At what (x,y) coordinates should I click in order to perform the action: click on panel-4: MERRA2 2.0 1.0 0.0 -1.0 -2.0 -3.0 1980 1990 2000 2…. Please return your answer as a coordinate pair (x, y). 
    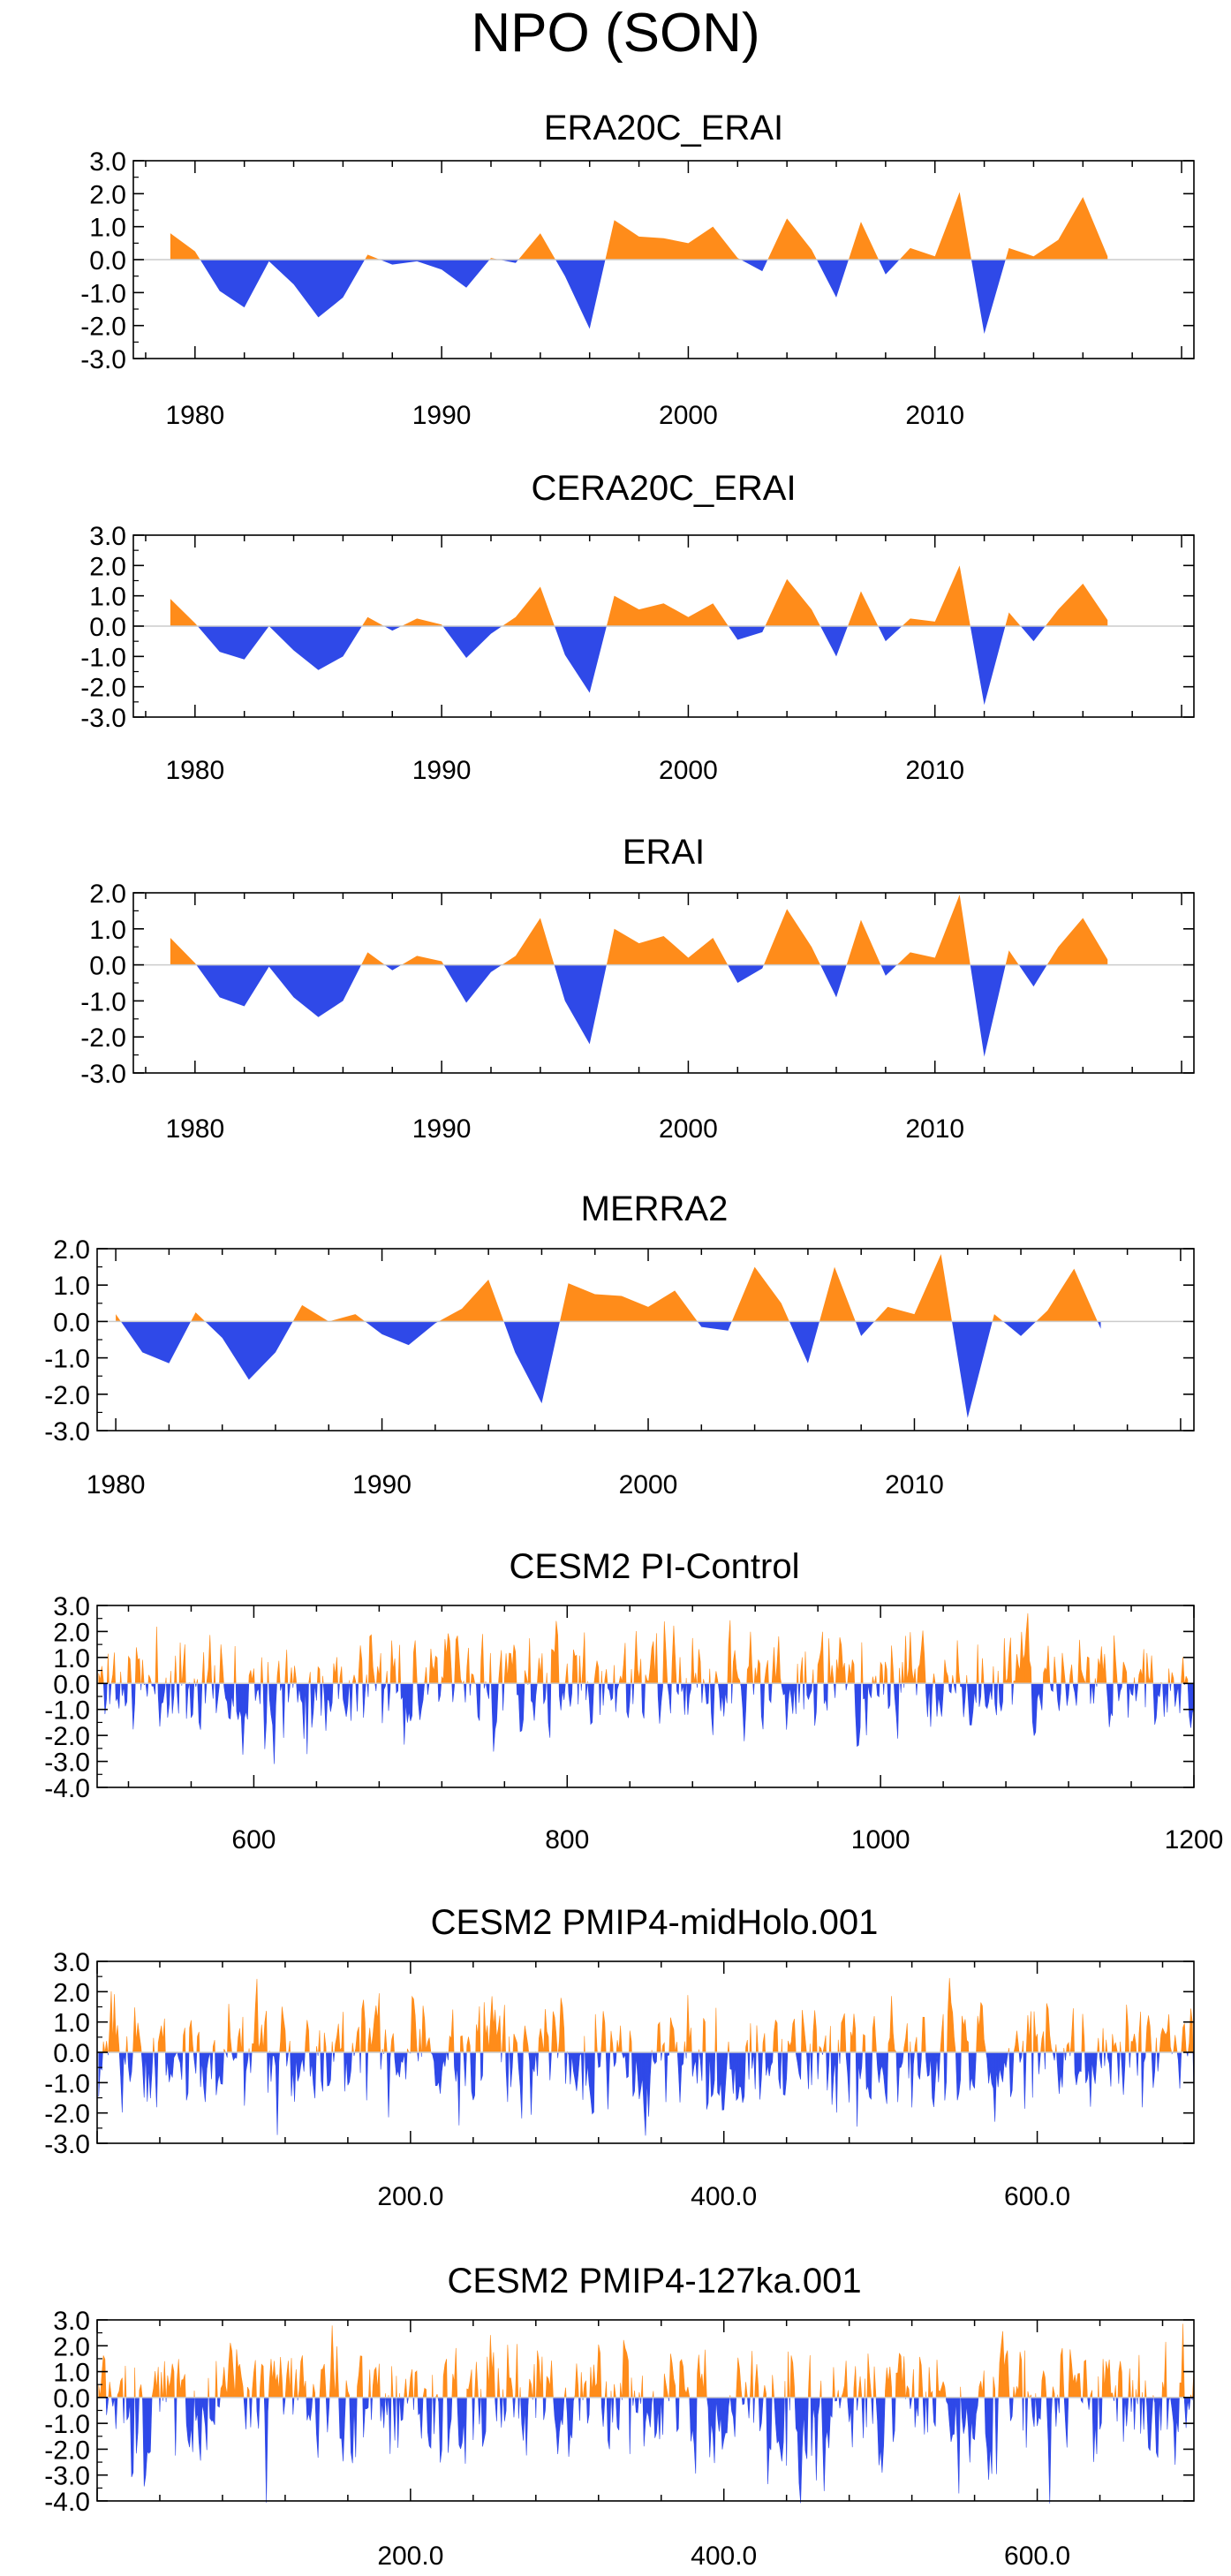
    Looking at the image, I should click on (619, 1345).